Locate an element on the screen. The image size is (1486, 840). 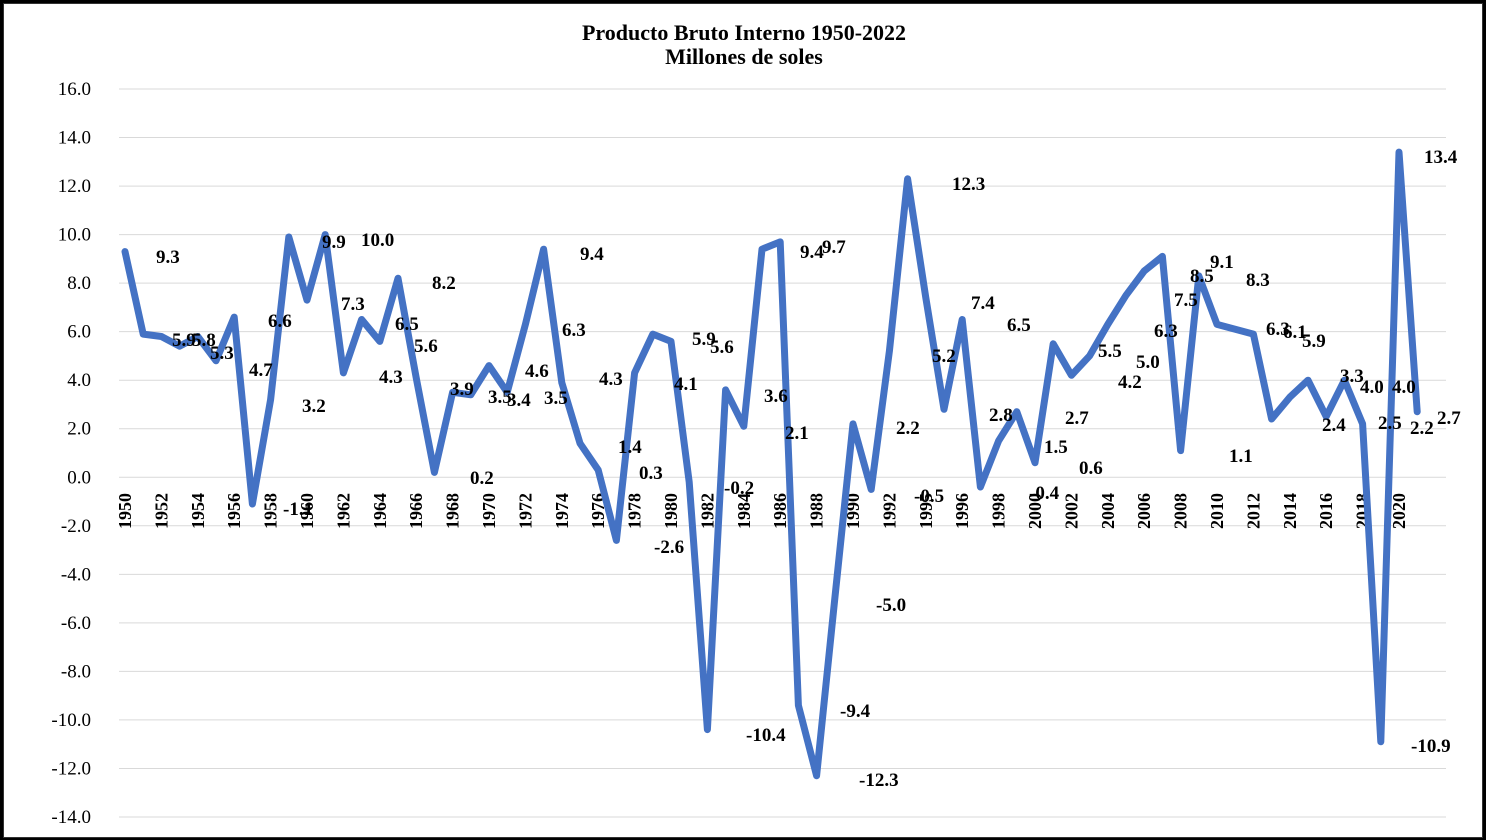
y-tick-label: -2.0 is located at coordinates (76, 526).